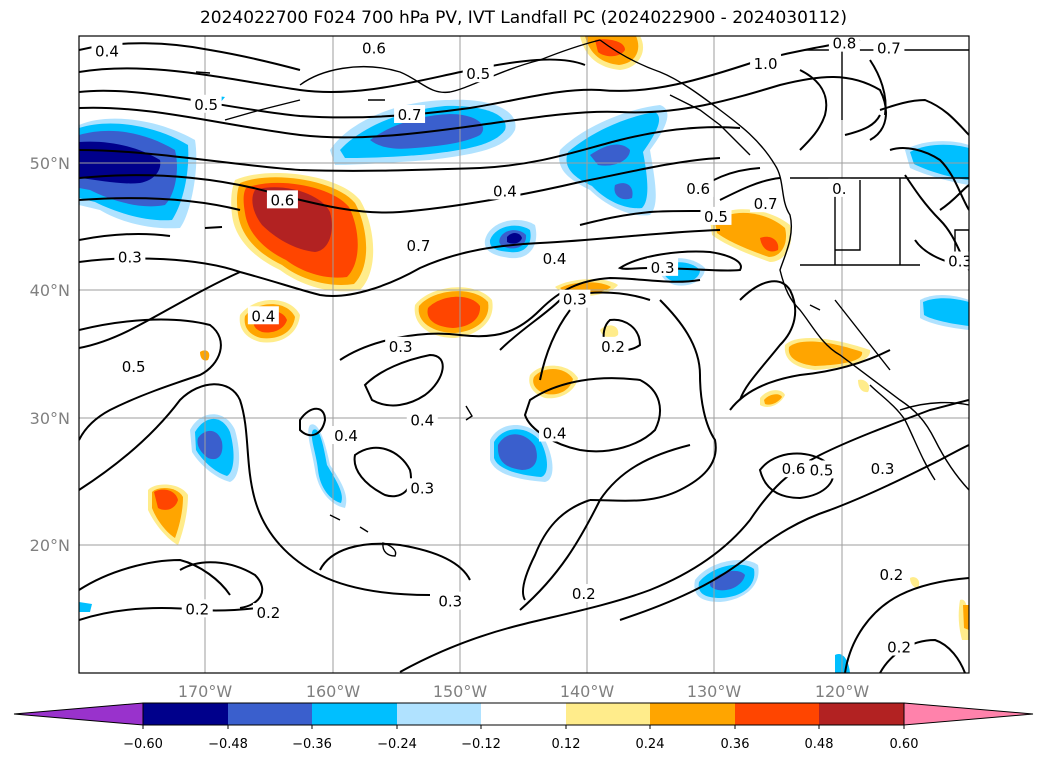  What do you see at coordinates (566, 744) in the screenshot?
I see `colorbar-tick: 0.12` at bounding box center [566, 744].